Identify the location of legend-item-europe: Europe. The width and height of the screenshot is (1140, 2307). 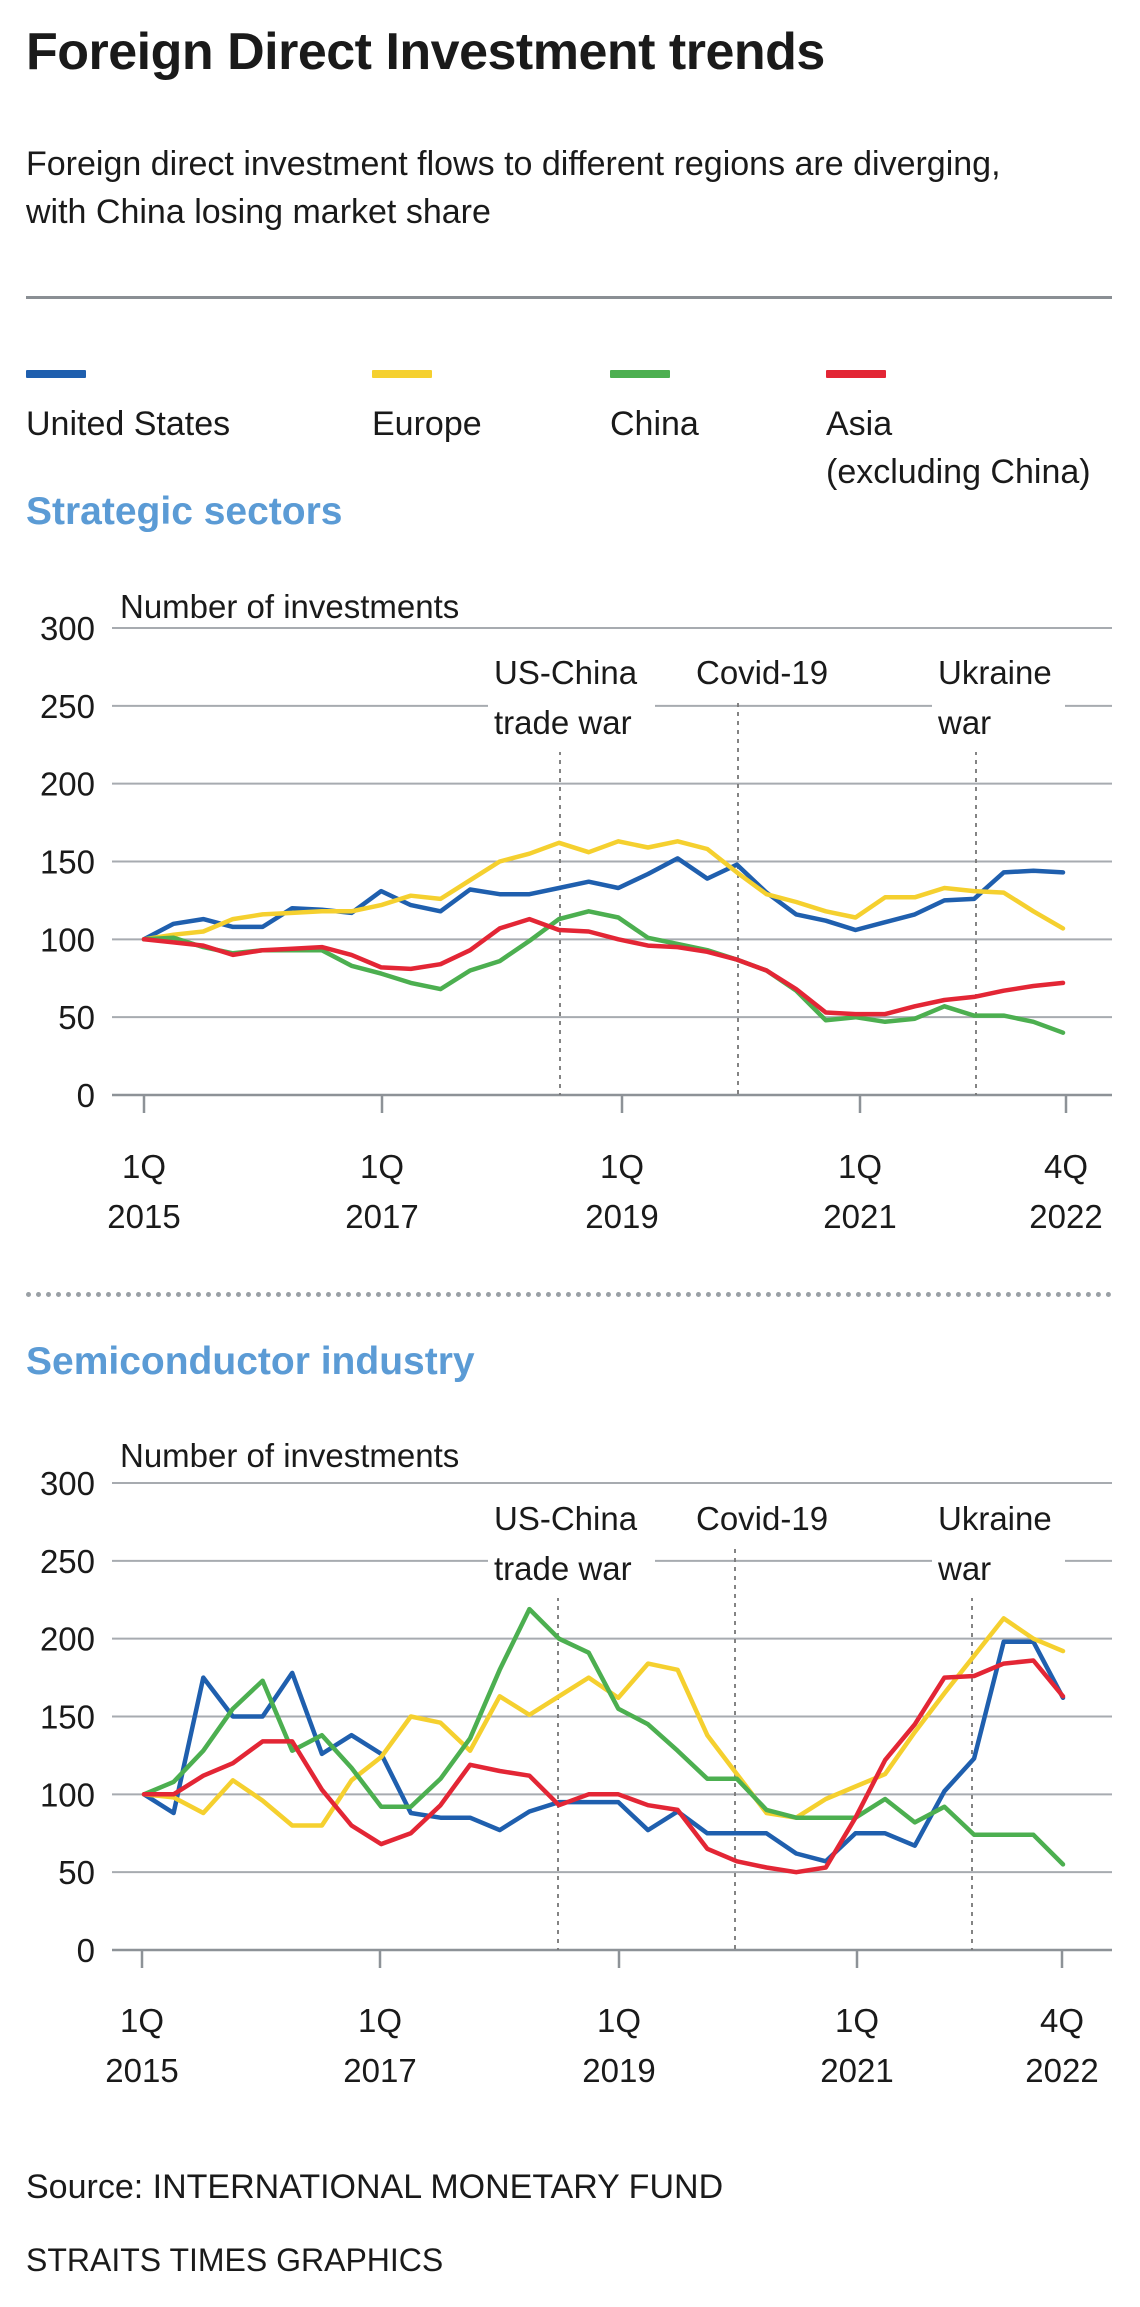
(427, 409).